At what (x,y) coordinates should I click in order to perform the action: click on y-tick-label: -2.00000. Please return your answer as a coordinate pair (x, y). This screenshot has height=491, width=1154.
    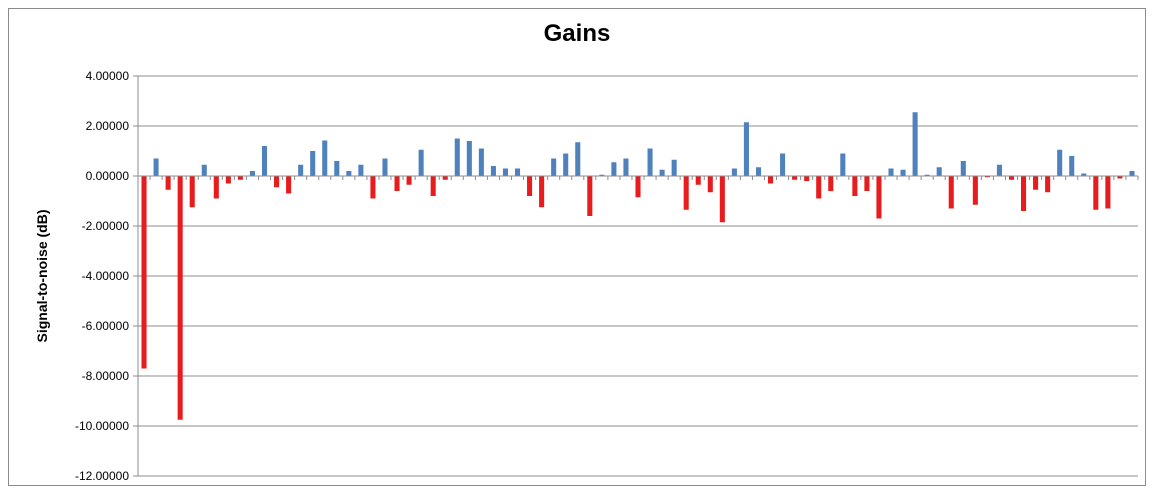
    Looking at the image, I should click on (106, 226).